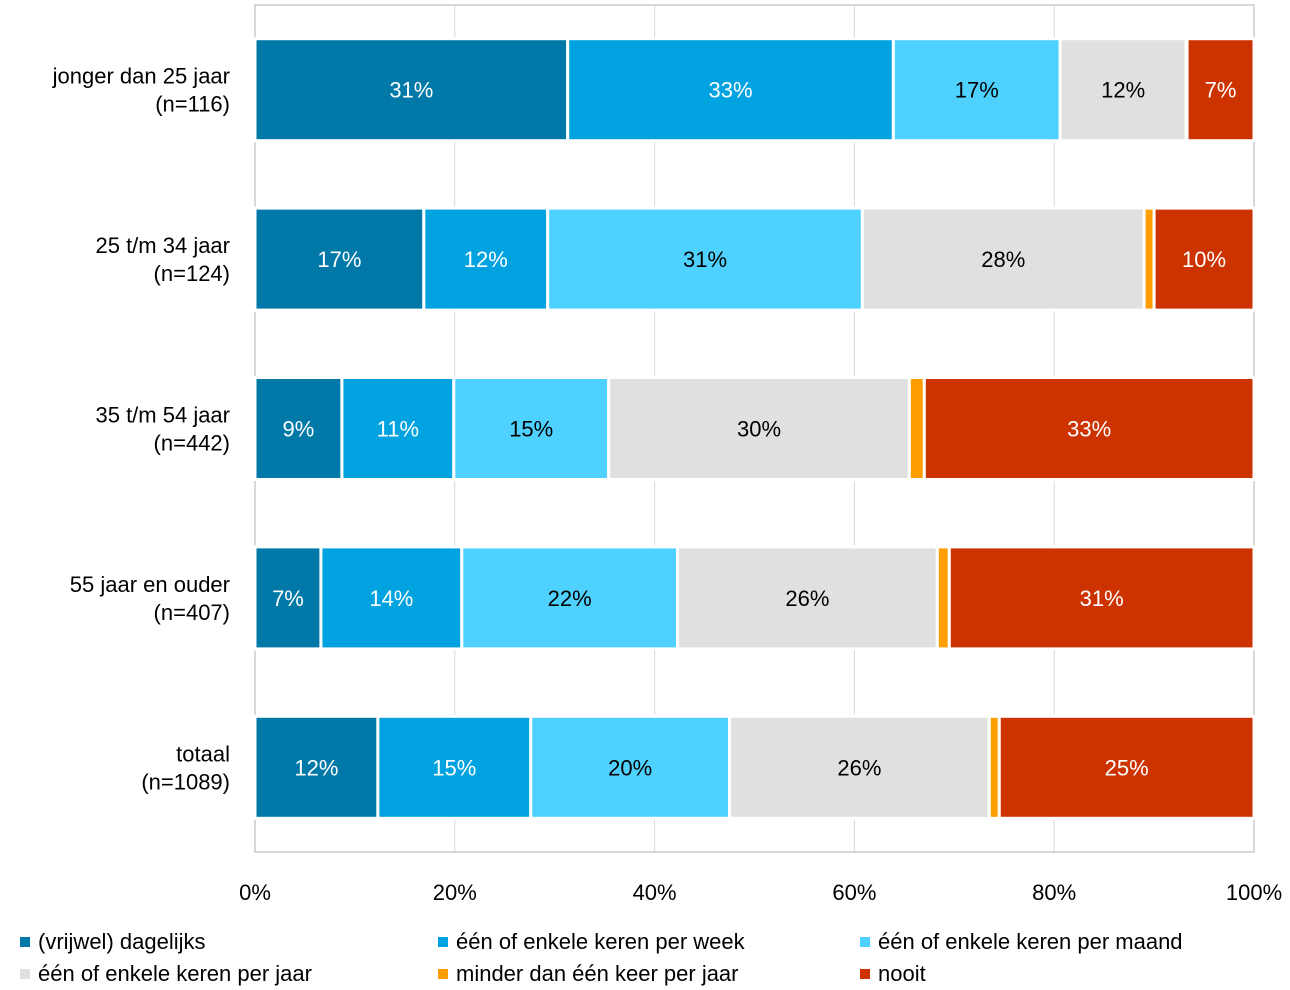 The width and height of the screenshot is (1290, 990). What do you see at coordinates (1254, 892) in the screenshot?
I see `x-tick-label: 100%` at bounding box center [1254, 892].